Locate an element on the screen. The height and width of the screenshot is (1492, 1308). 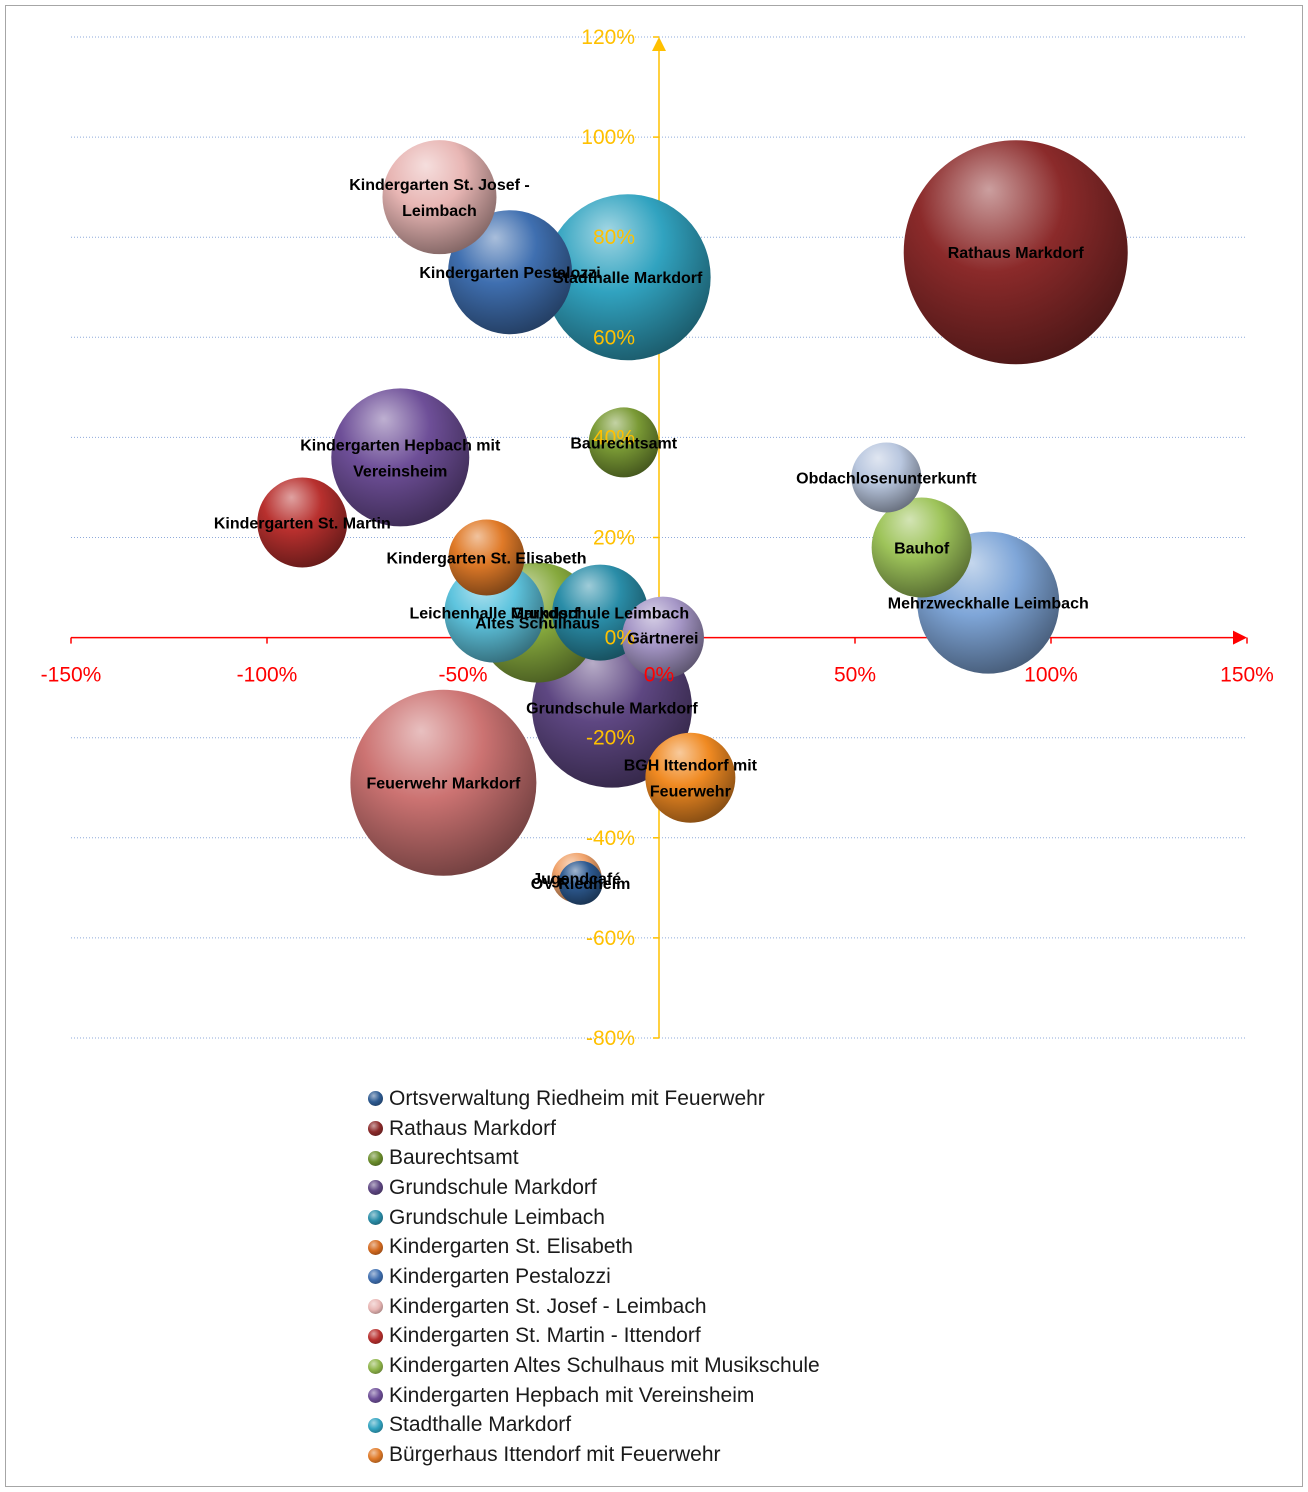
y-tick-label: 80% is located at coordinates (614, 237).